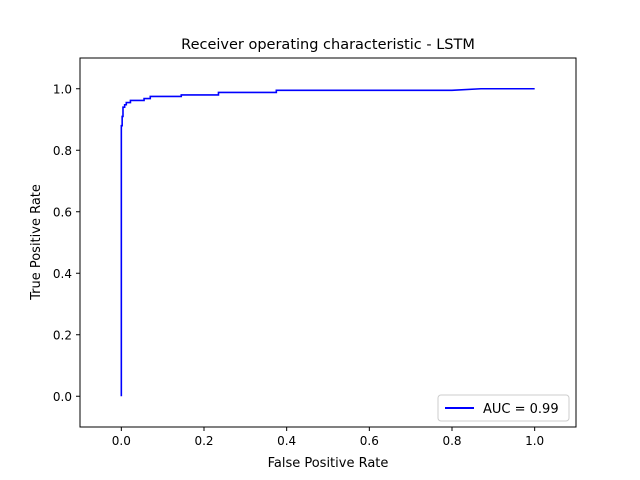 This screenshot has height=480, width=640. What do you see at coordinates (36, 242) in the screenshot?
I see `y-axis-label: True Positive Rate` at bounding box center [36, 242].